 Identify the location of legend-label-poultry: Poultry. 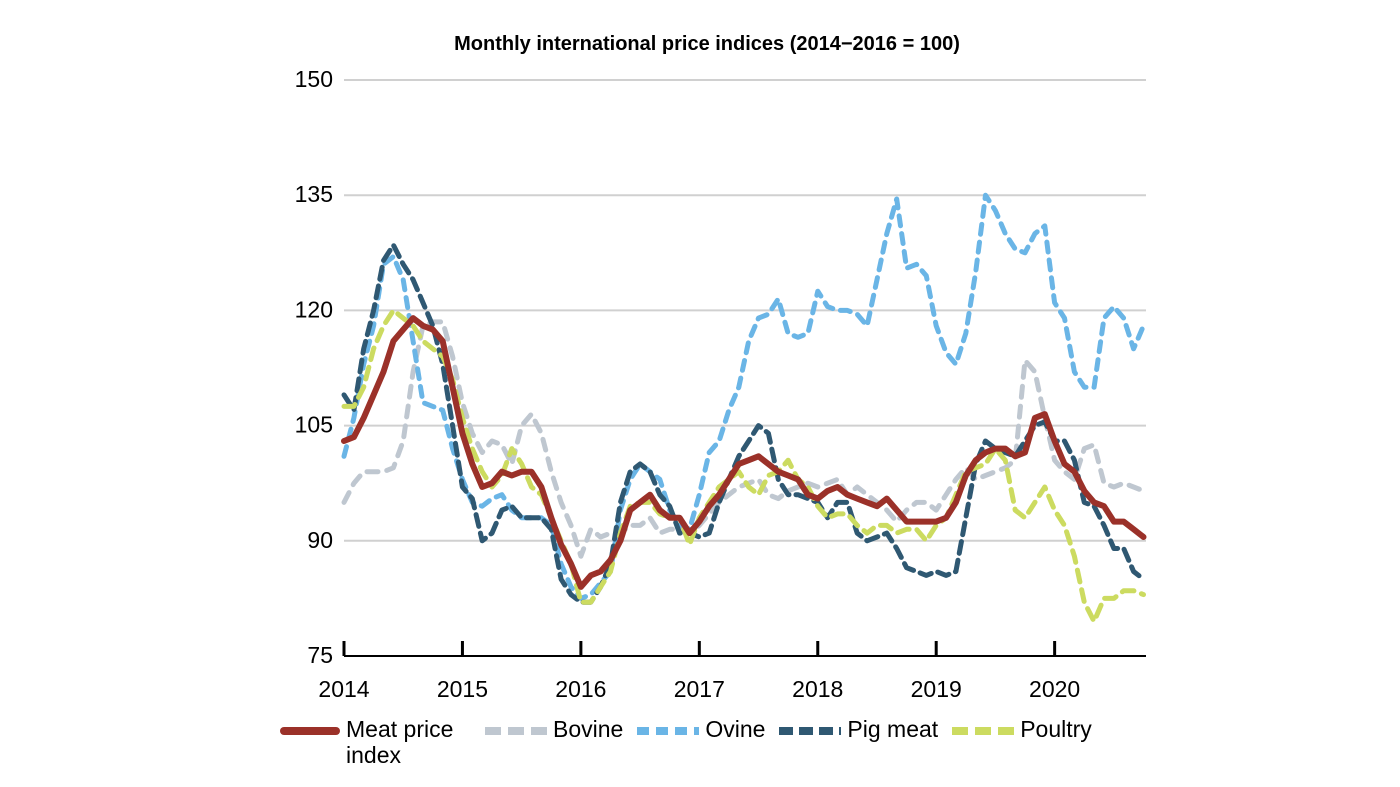
(1056, 729).